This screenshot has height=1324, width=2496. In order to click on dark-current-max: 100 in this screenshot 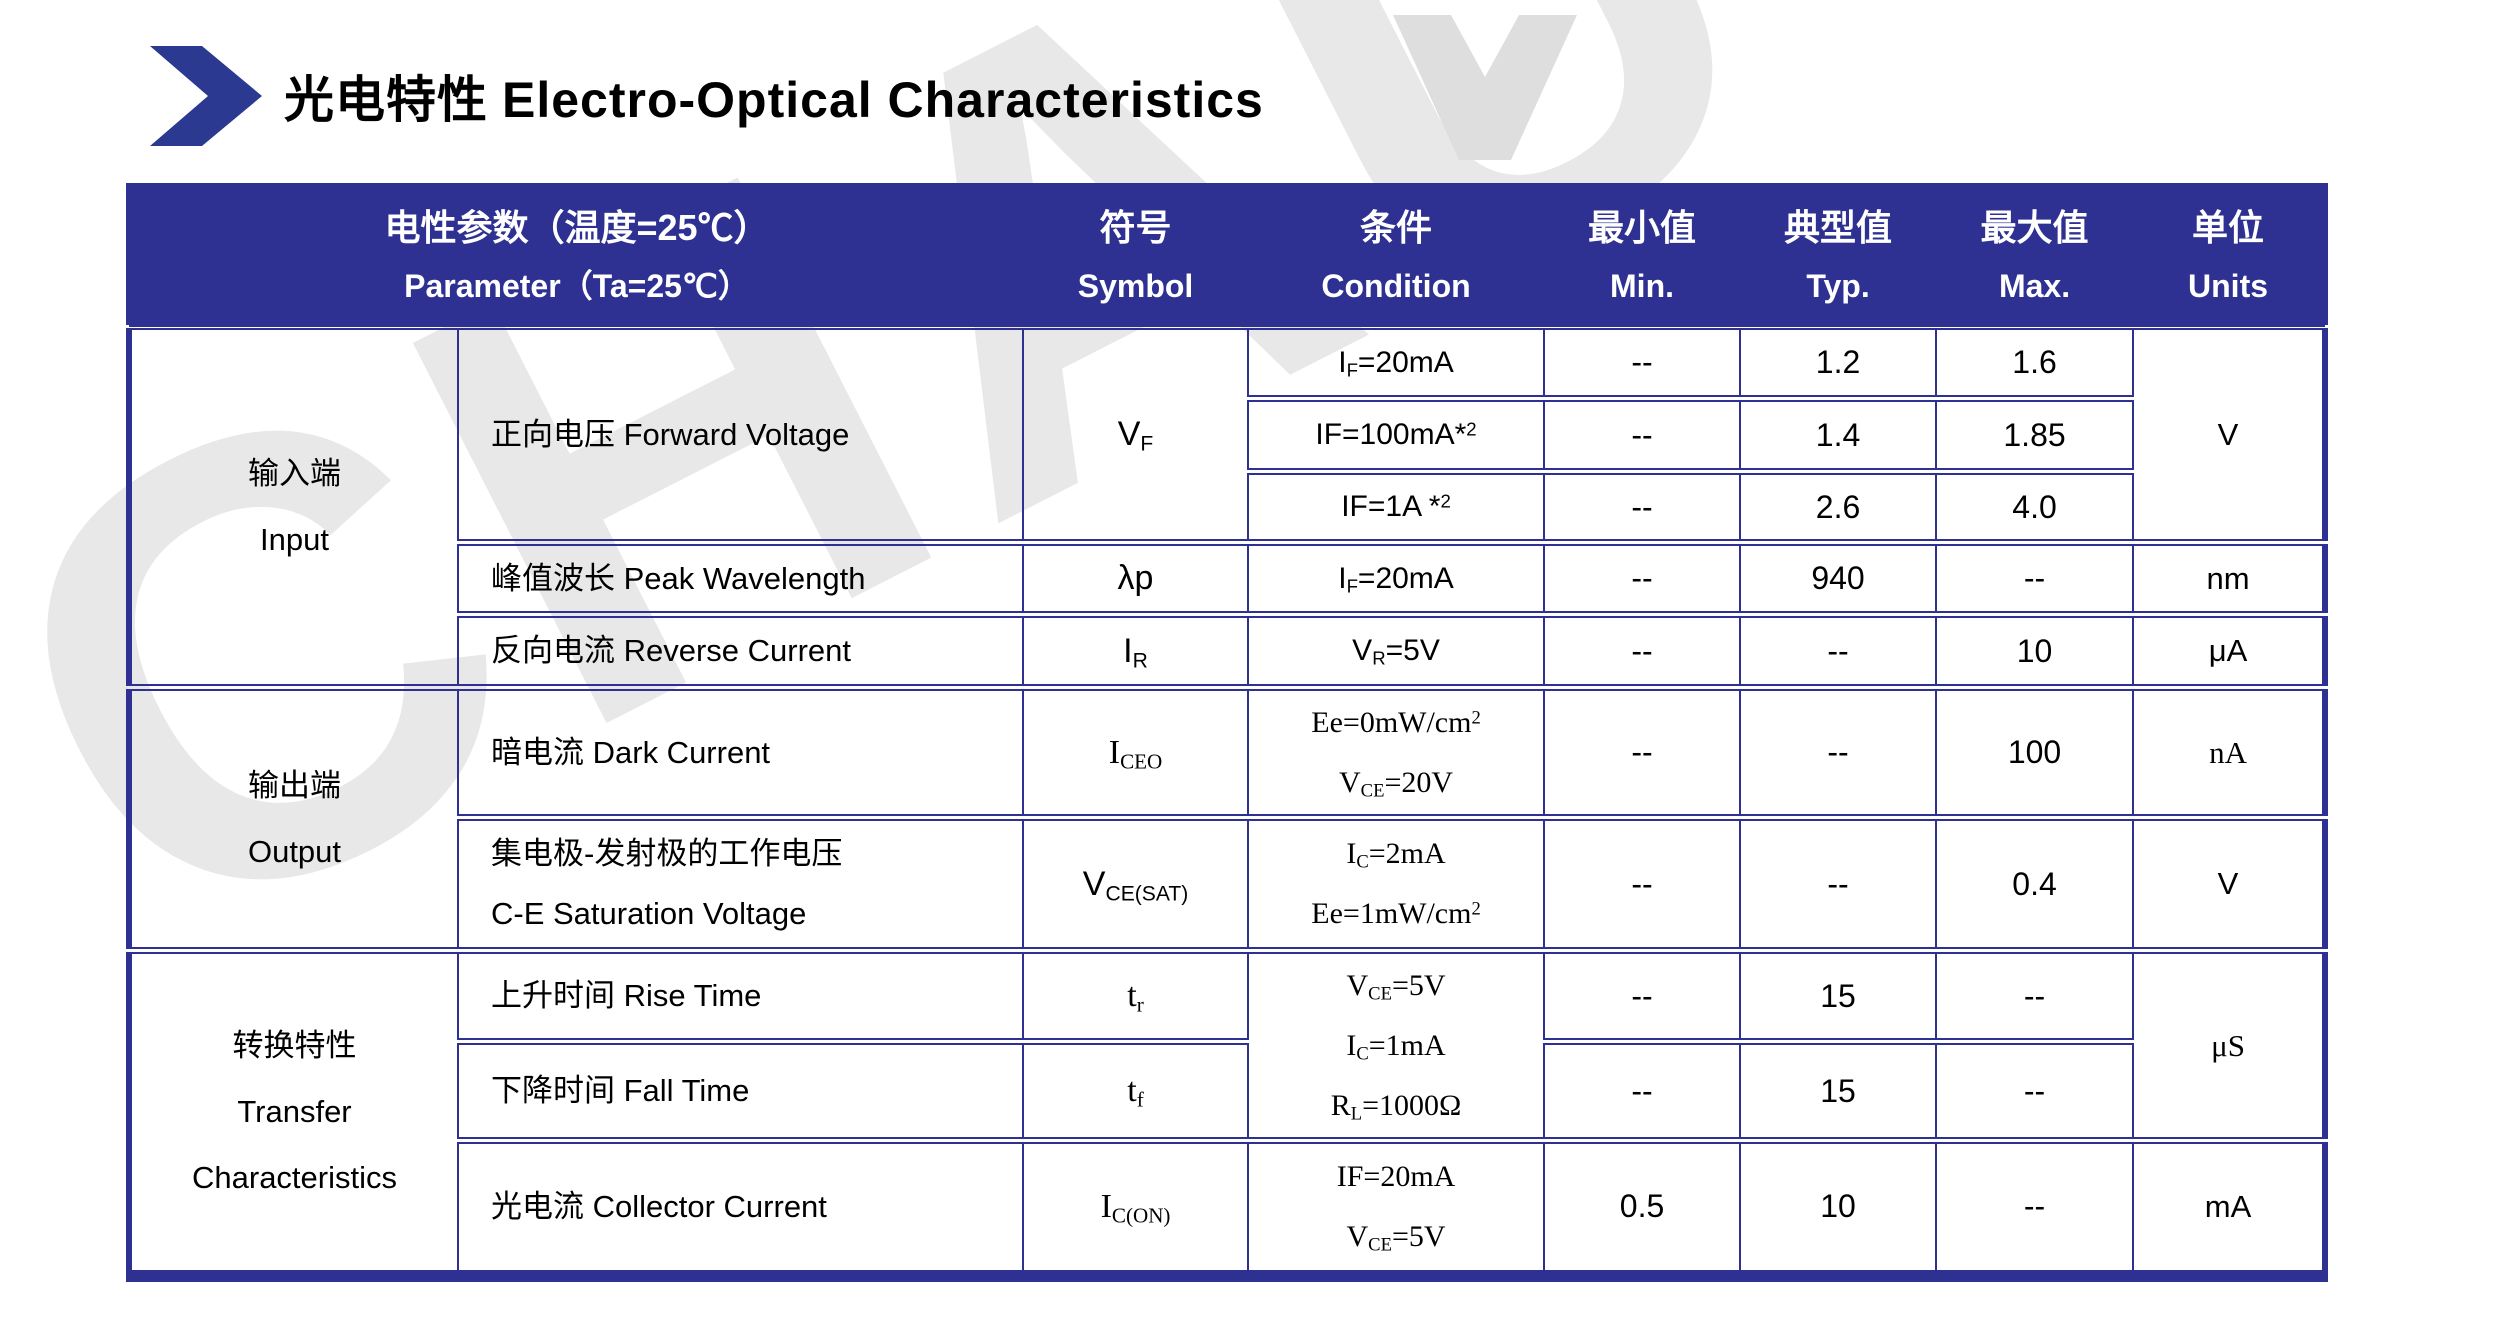, I will do `click(2035, 752)`.